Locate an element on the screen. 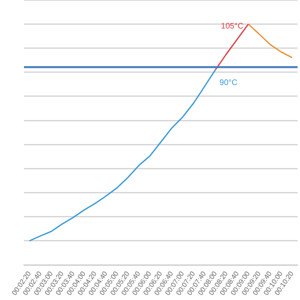 This screenshot has height=300, width=300. annotation: 105°C is located at coordinates (232, 25).